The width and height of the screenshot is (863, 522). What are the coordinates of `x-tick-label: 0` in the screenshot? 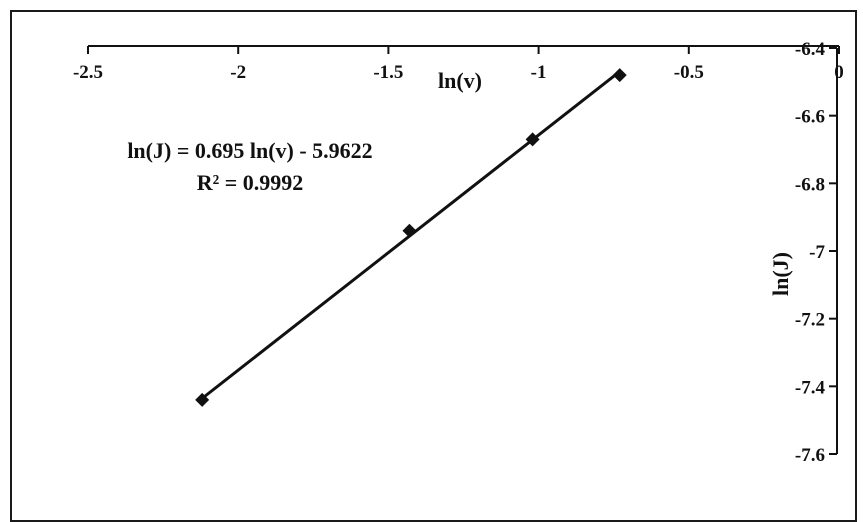 It's located at (839, 72).